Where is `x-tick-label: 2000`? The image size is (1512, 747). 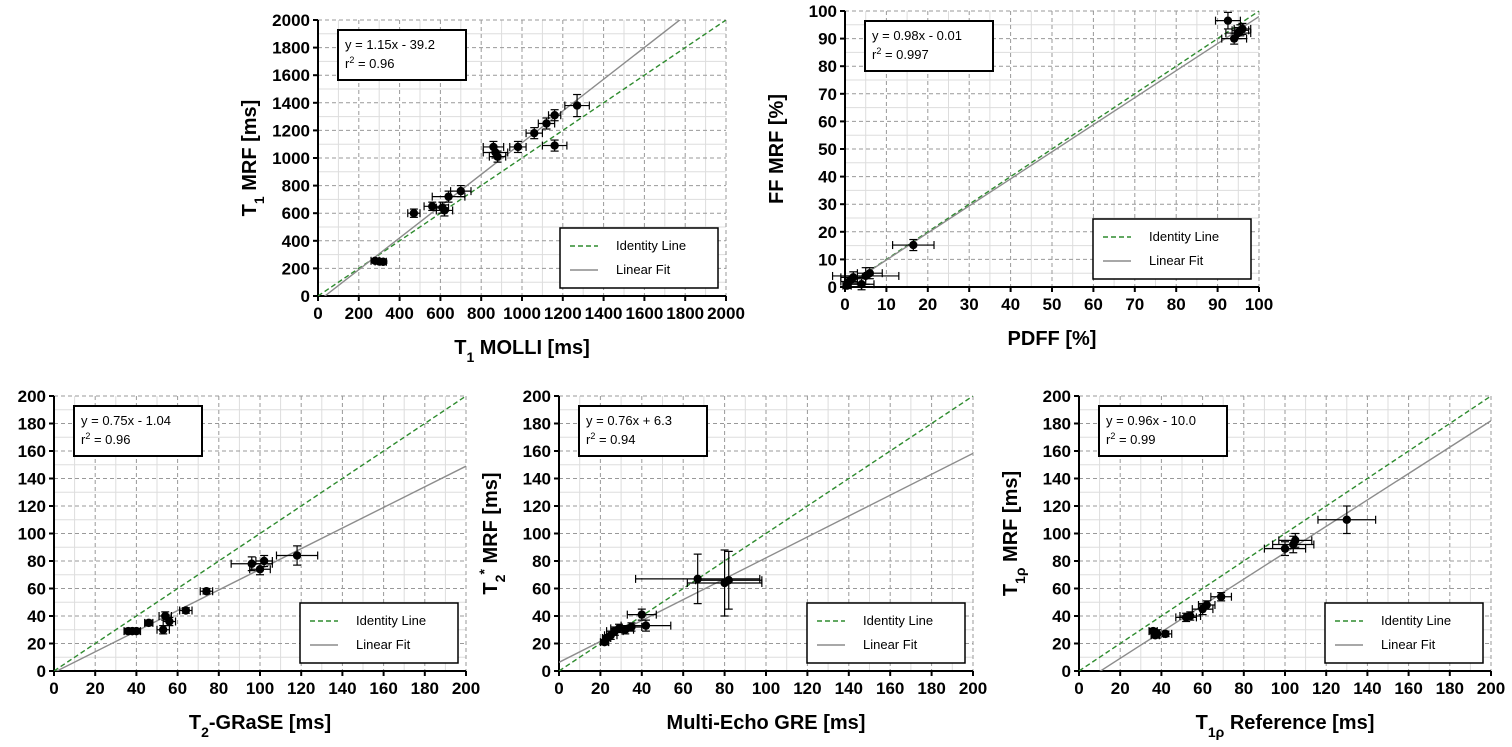
x-tick-label: 2000 is located at coordinates (726, 313).